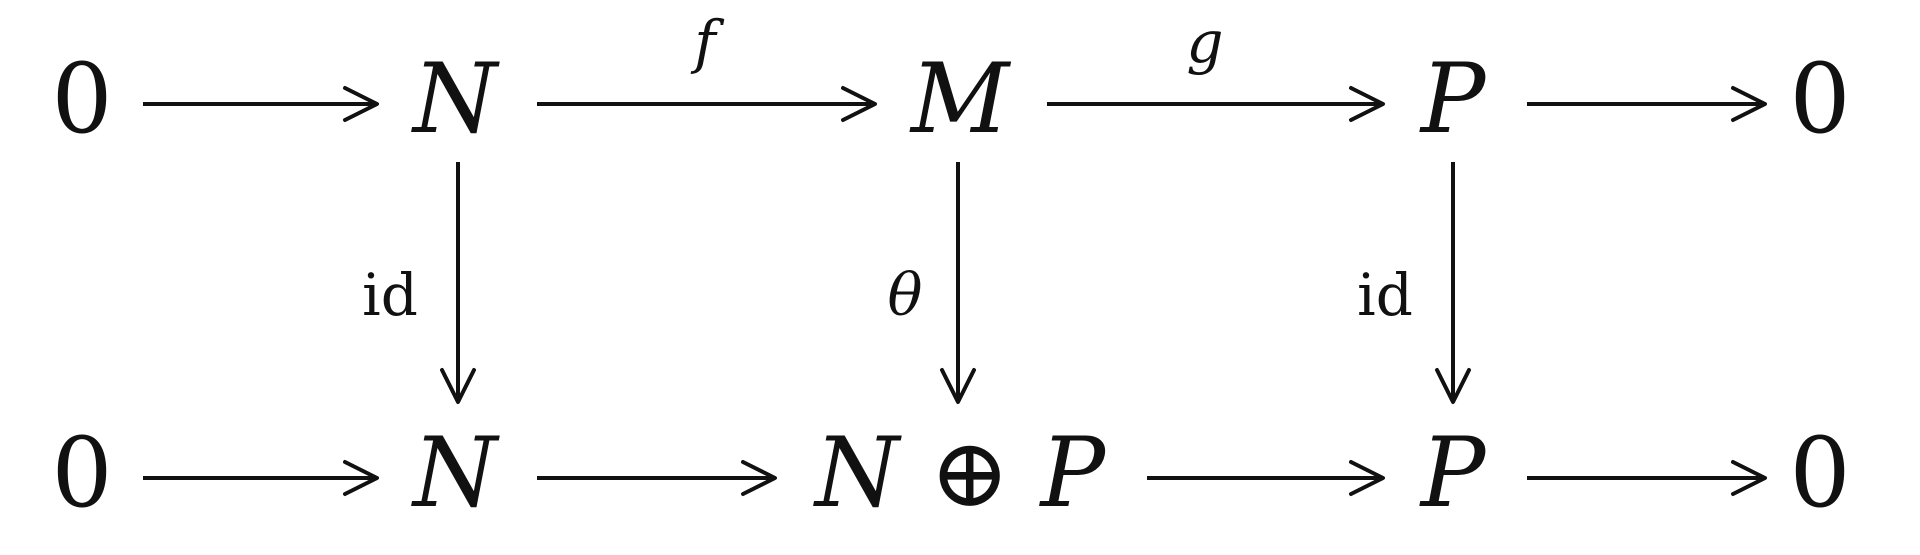 The image size is (1920, 555). What do you see at coordinates (707, 42) in the screenshot?
I see `label-f: f` at bounding box center [707, 42].